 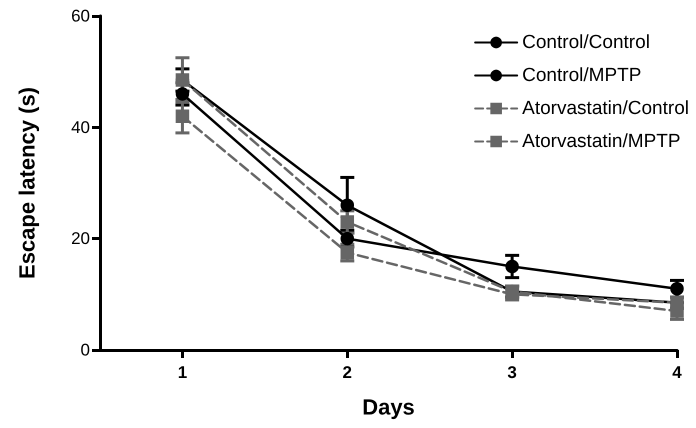 I want to click on y-tick-label: 60, so click(x=80, y=16).